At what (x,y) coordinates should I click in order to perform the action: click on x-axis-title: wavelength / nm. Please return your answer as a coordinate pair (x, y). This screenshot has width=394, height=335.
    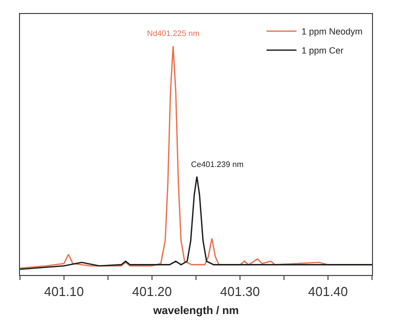
    Looking at the image, I should click on (195, 310).